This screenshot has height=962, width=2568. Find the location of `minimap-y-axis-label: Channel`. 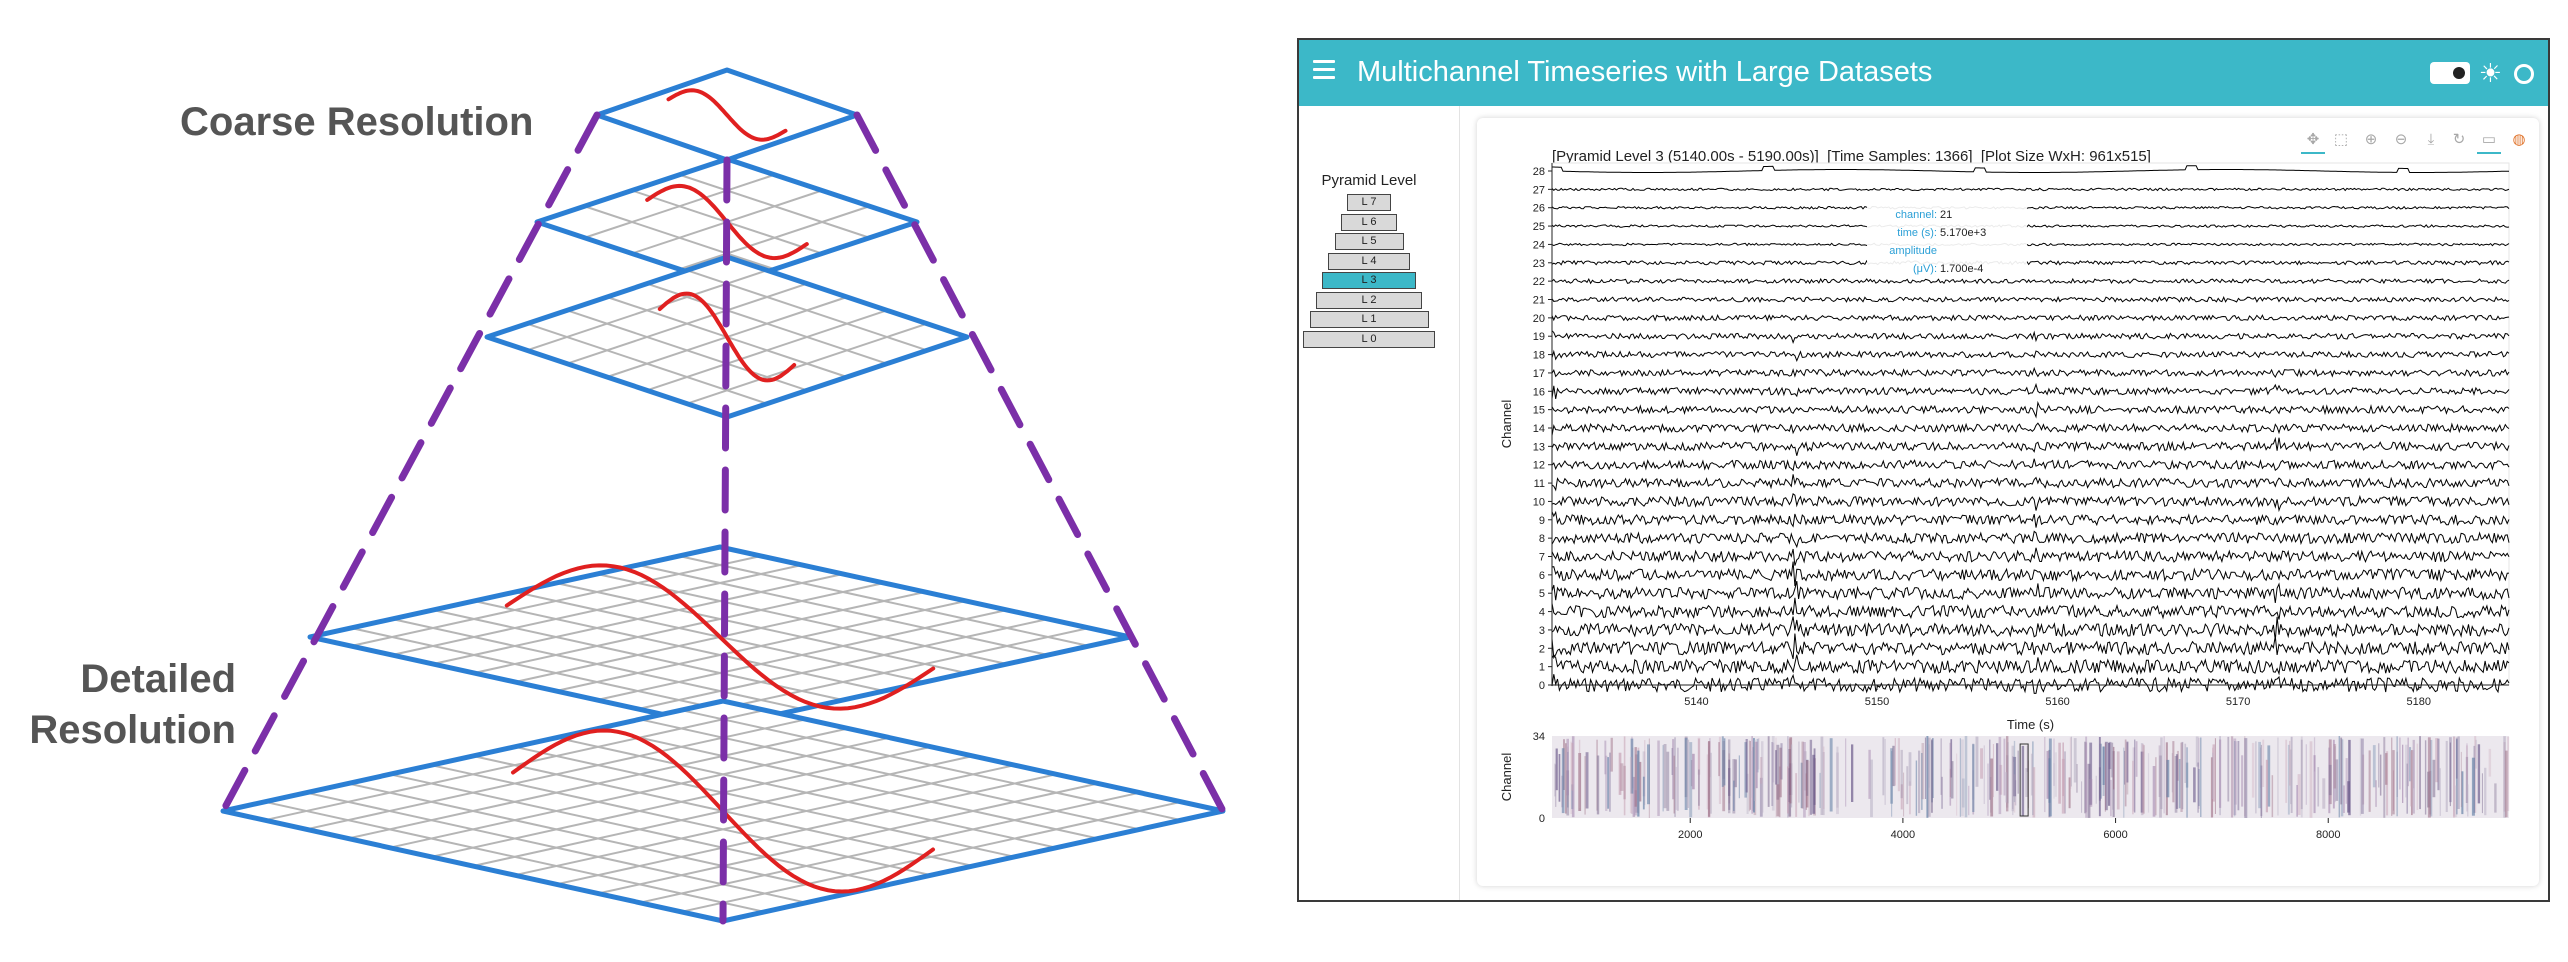

minimap-y-axis-label: Channel is located at coordinates (1506, 777).